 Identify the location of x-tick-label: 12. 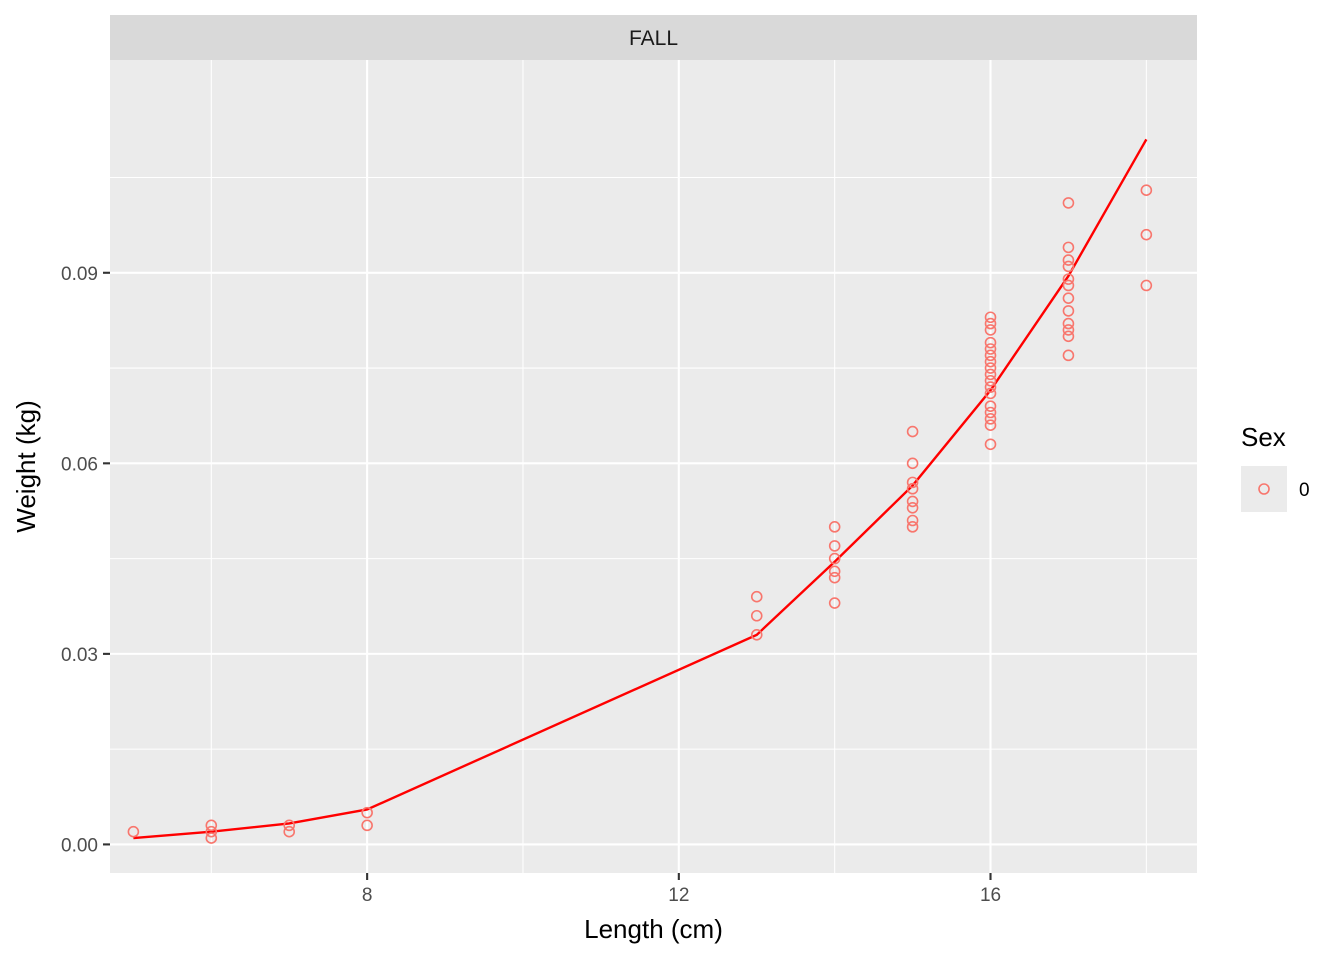
(678, 895).